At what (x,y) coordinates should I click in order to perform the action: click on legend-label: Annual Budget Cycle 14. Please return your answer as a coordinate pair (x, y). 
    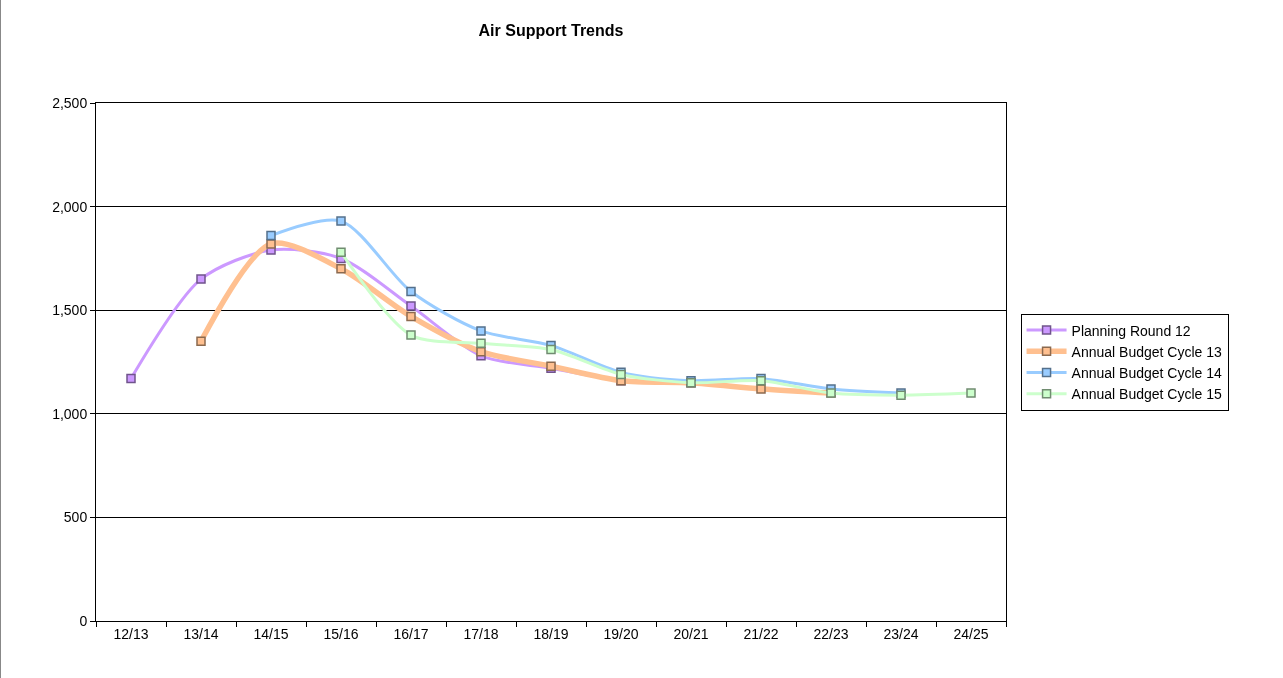
    Looking at the image, I should click on (1146, 372).